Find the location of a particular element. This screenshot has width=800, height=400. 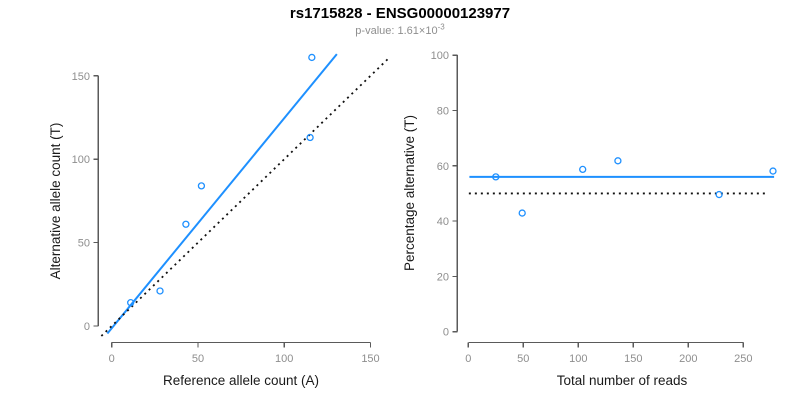

y-axis-title: Alternative allele count (T) is located at coordinates (55, 201).